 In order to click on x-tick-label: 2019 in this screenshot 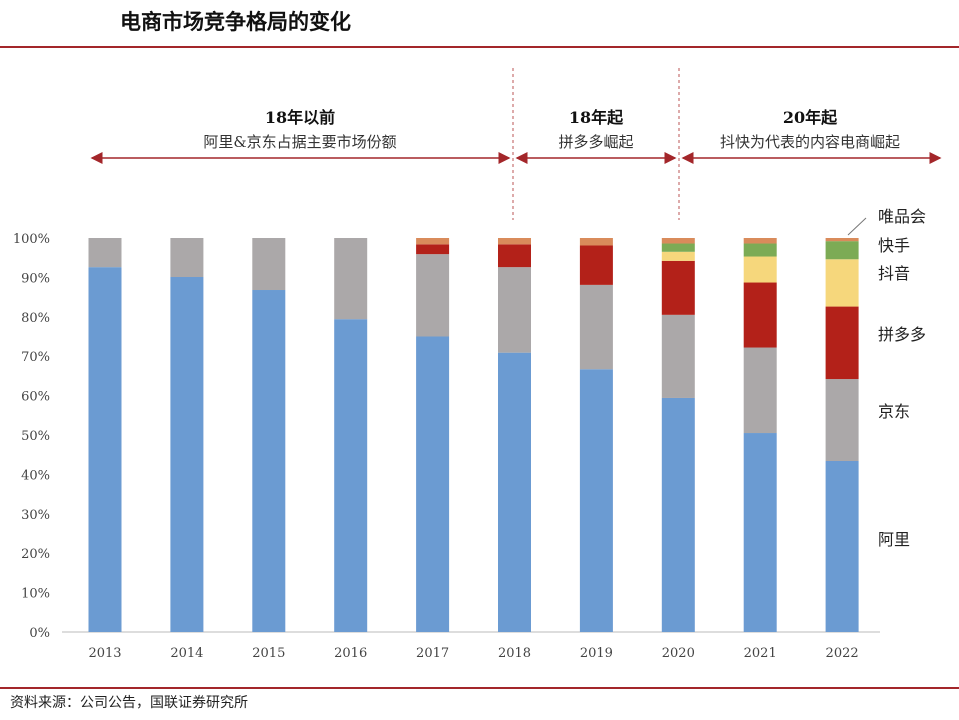, I will do `click(596, 653)`.